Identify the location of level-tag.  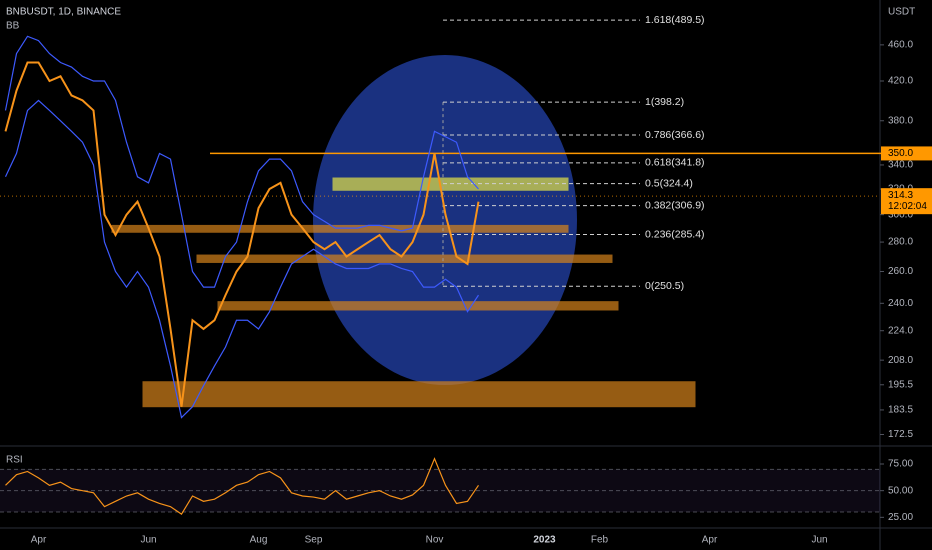
(906, 153).